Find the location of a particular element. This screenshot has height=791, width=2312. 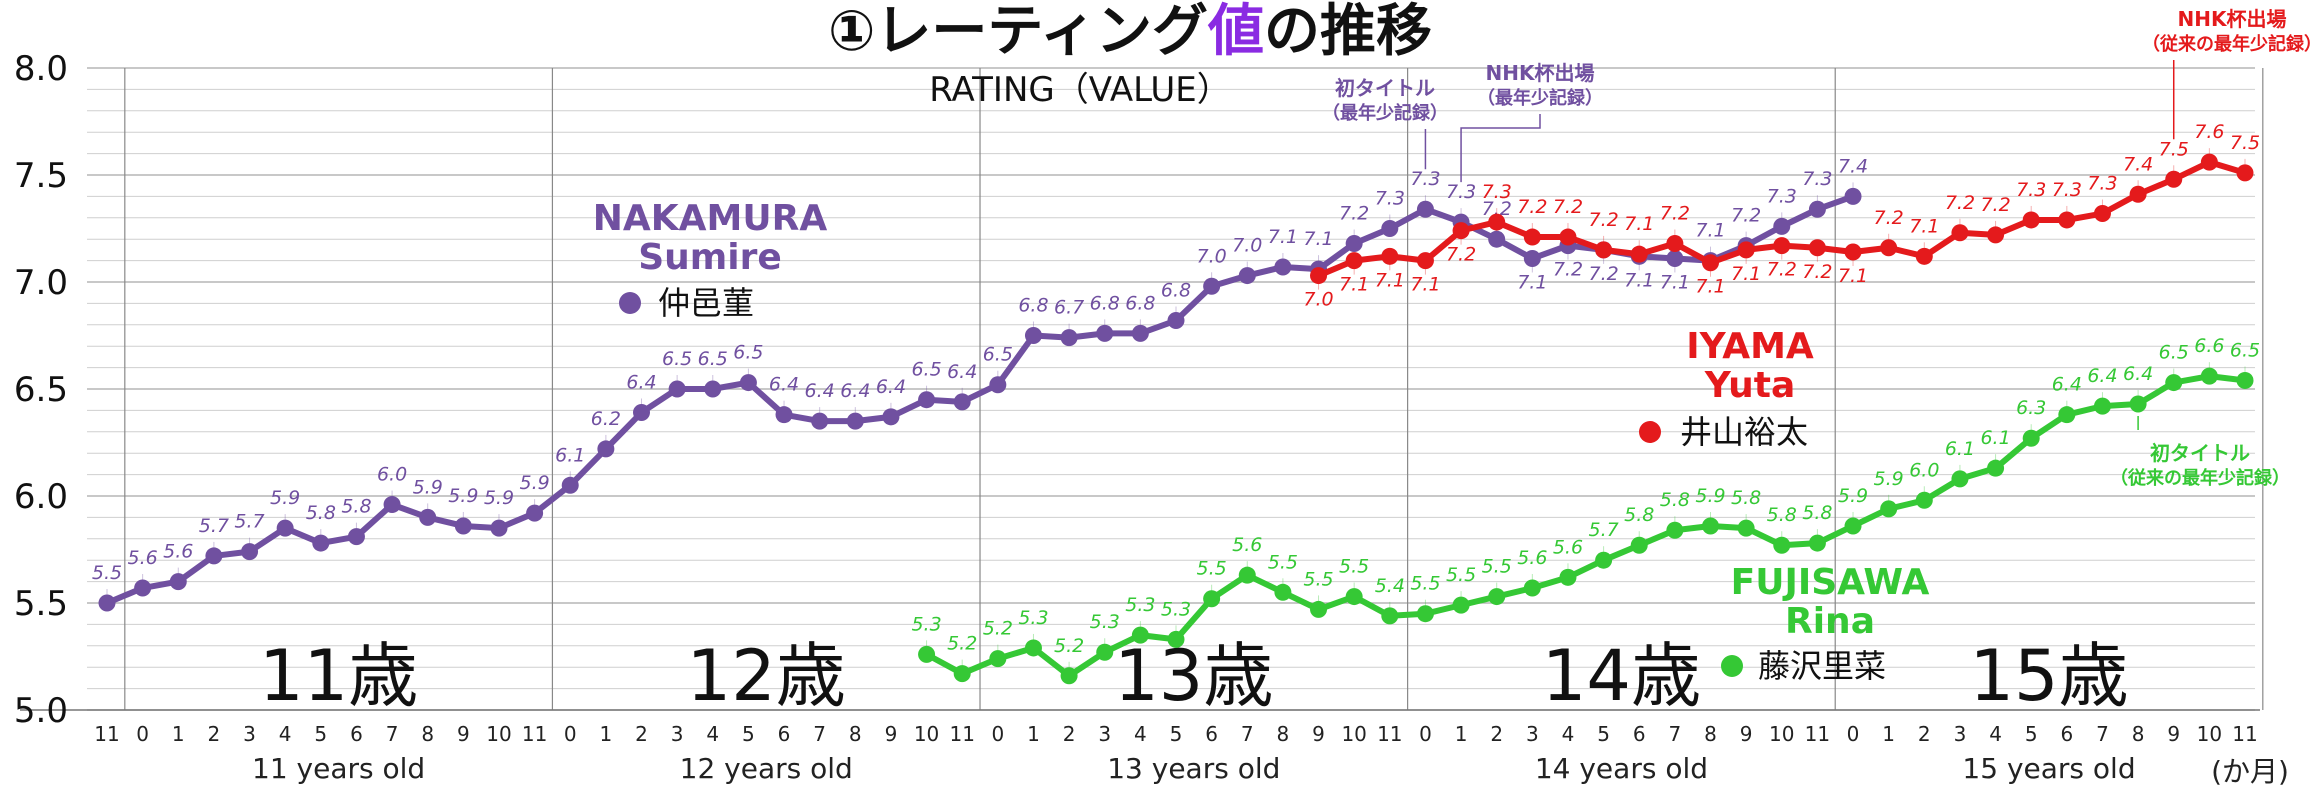

chart-title: ①レーティング値の推移 is located at coordinates (1130, 32).